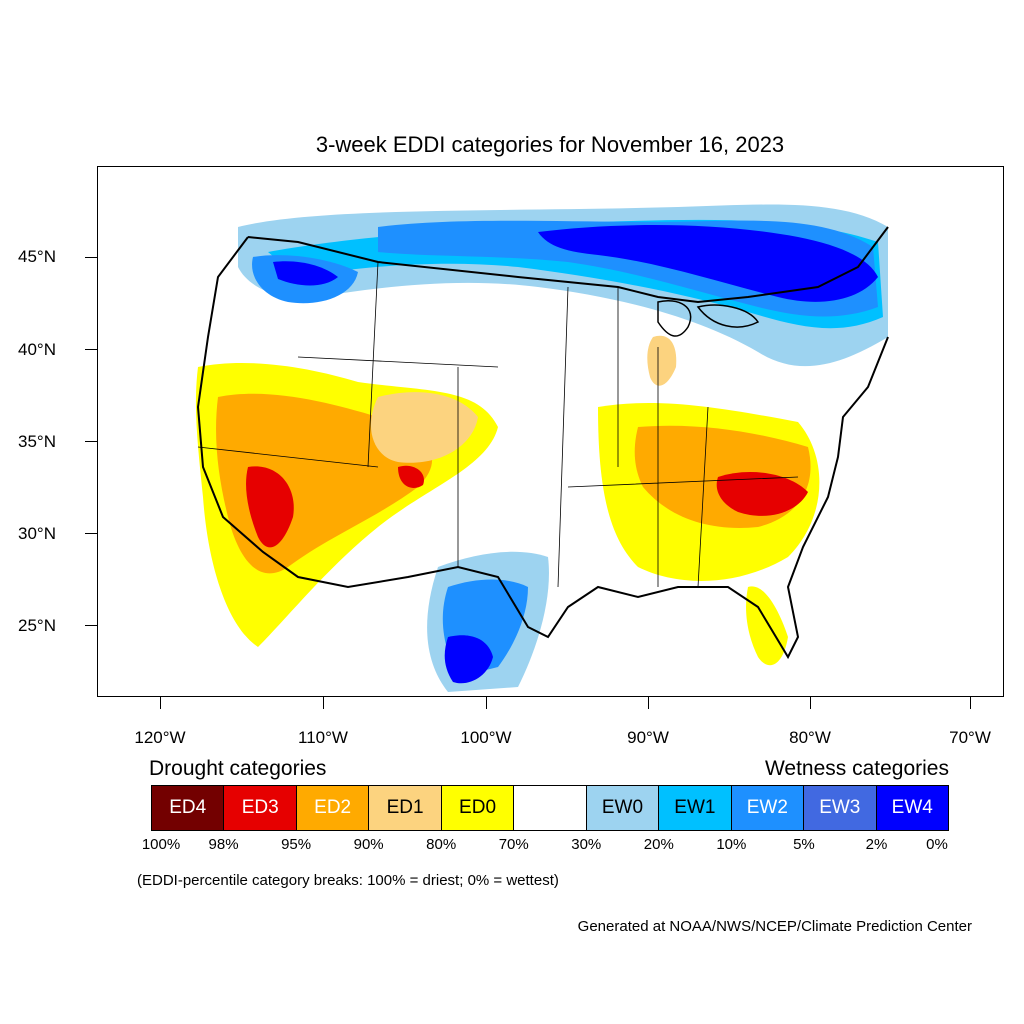 This screenshot has width=1024, height=1024. Describe the element at coordinates (767, 626) in the screenshot. I see `florida-drought` at that location.